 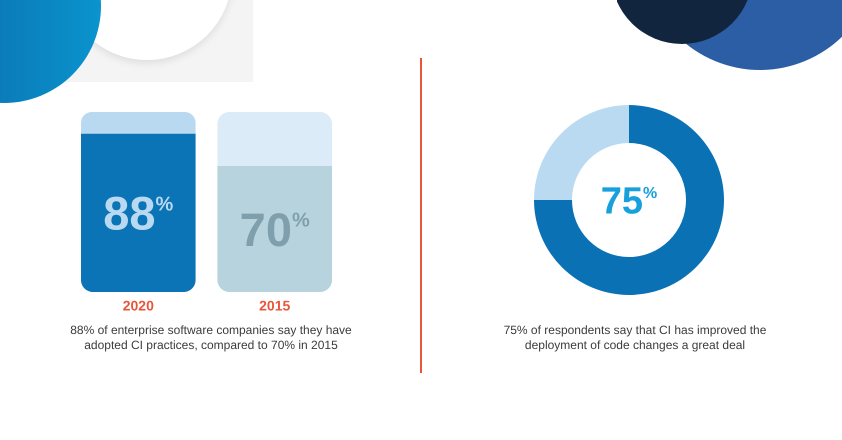 I want to click on donut-slice, so click(x=629, y=200).